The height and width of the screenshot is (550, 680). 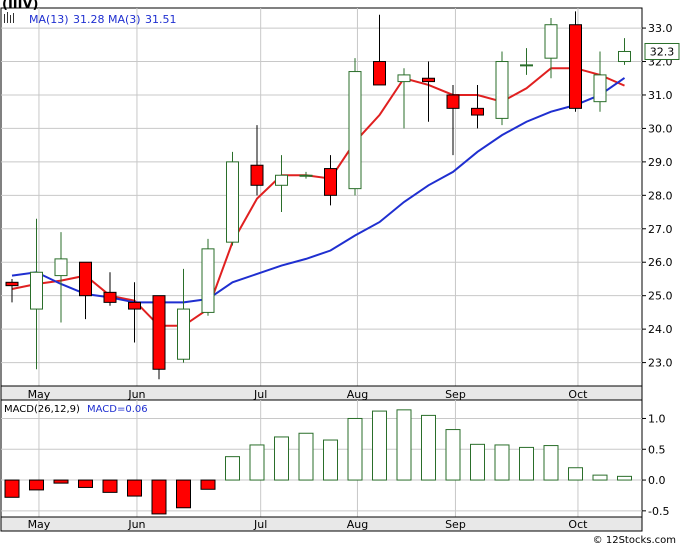 I want to click on symbol-title: (IIIV), so click(x=20, y=6).